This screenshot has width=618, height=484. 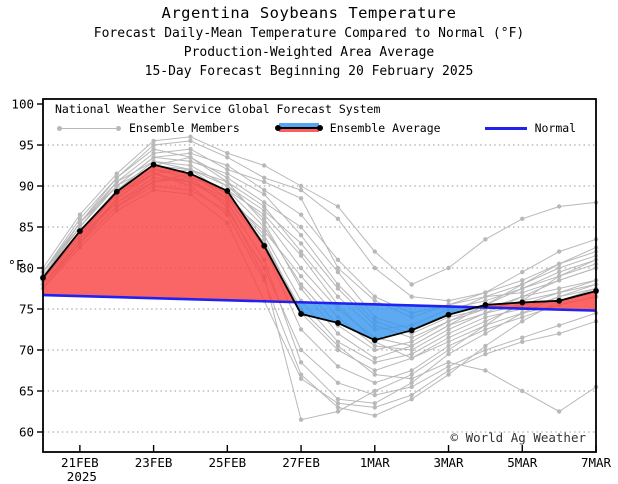 I want to click on legend-label-members: Ensemble Members, so click(x=184, y=128).